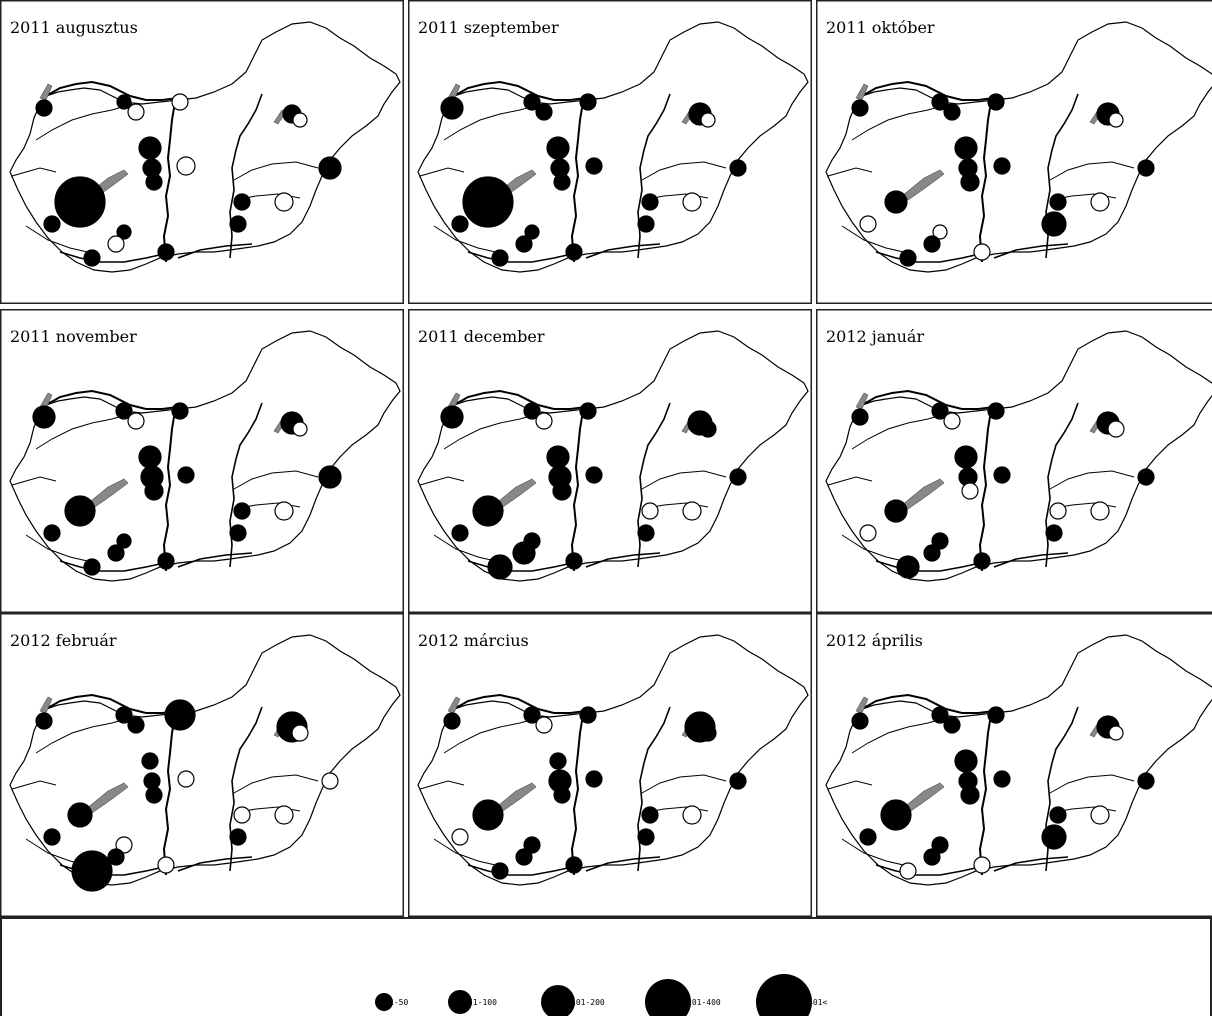  I want to click on panel-title: 2012 február, so click(63, 640).